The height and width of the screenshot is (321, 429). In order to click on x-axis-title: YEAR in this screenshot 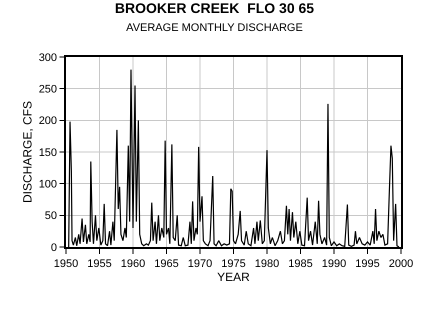, I will do `click(233, 277)`.